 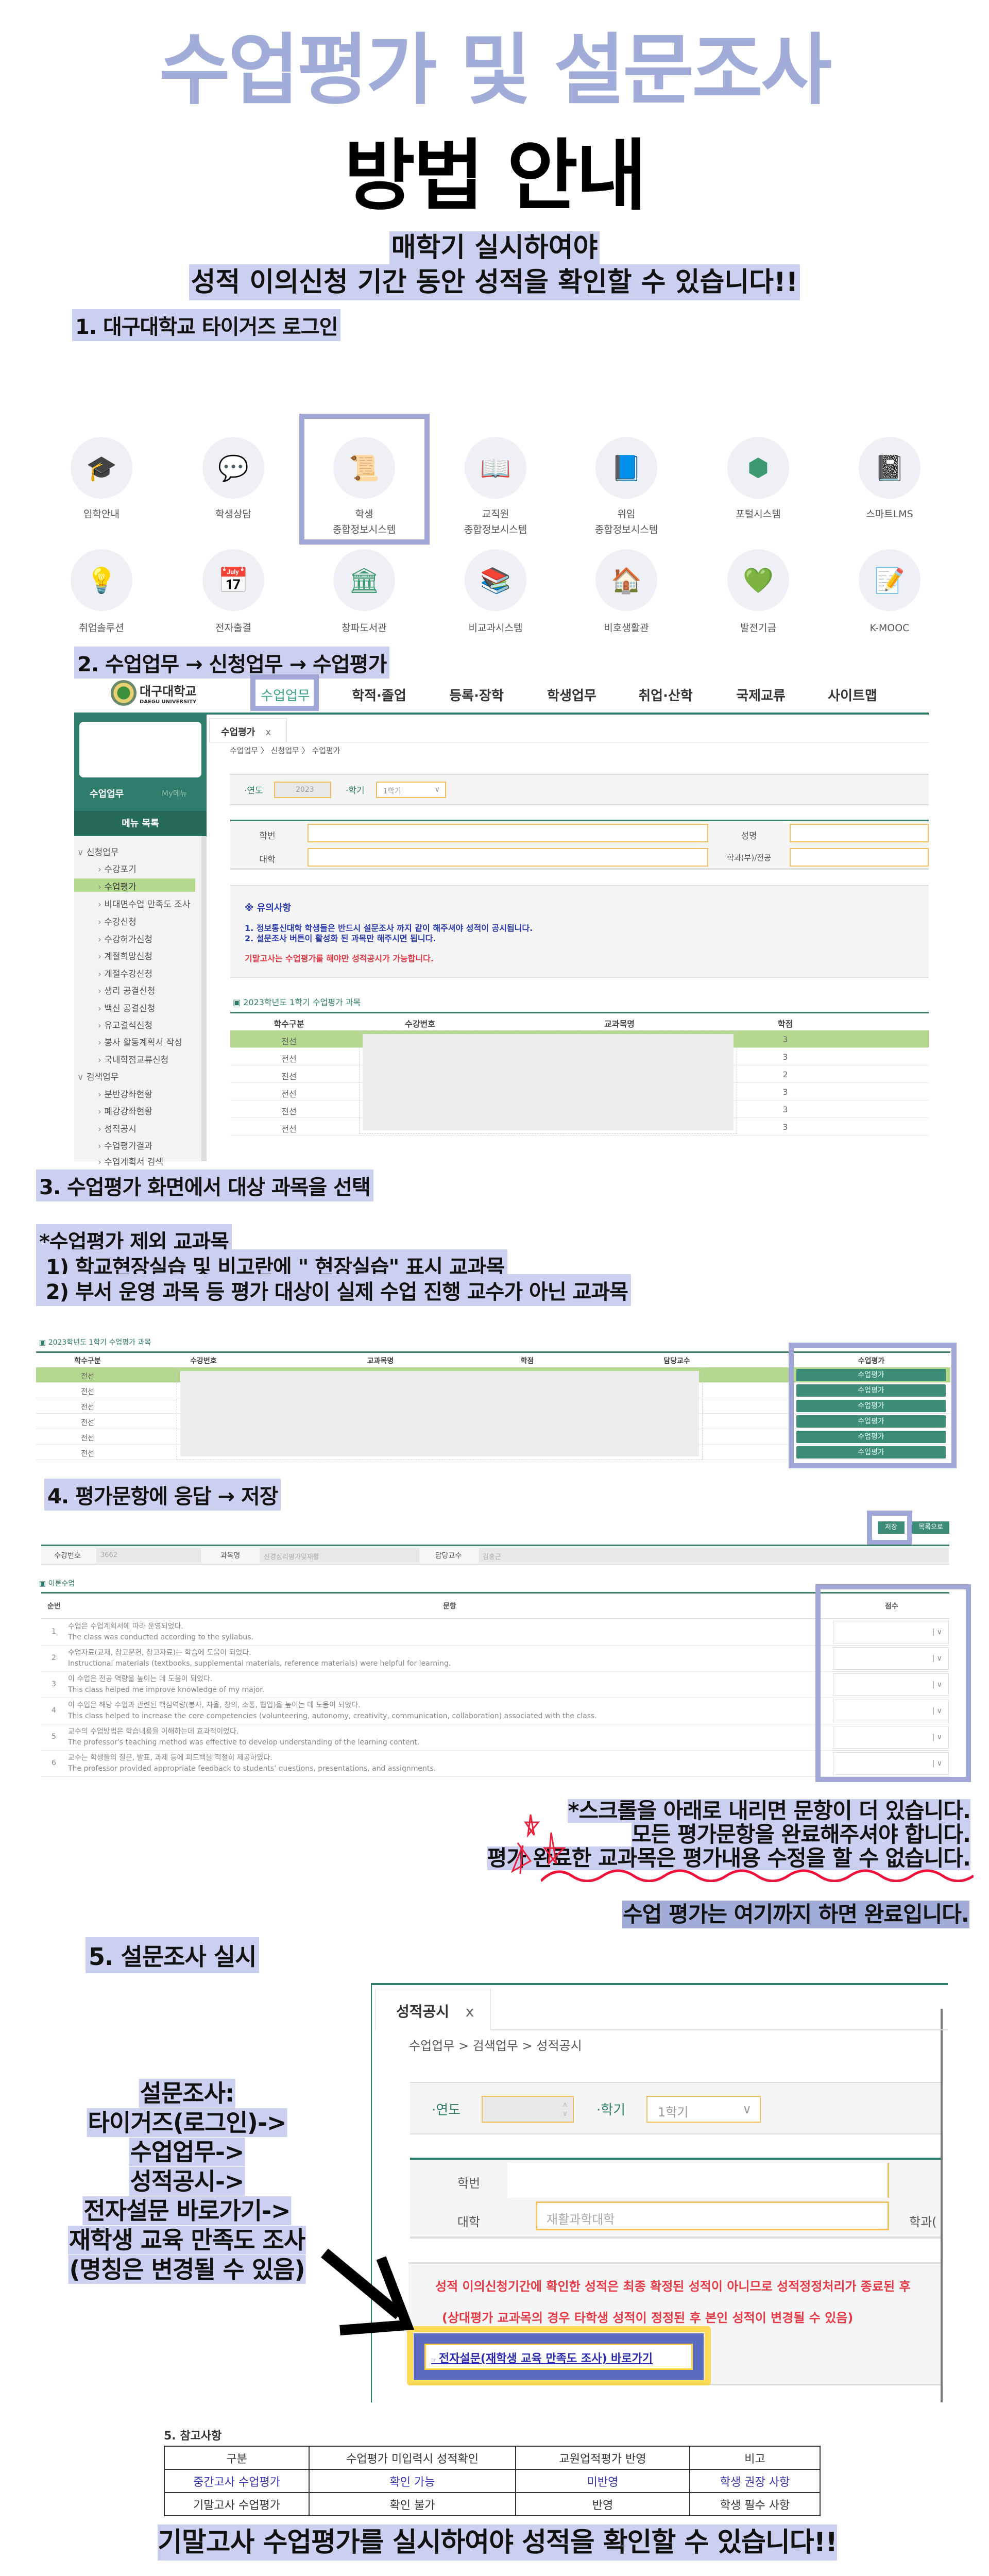 What do you see at coordinates (174, 793) in the screenshot?
I see `sidebar-tab-mymenu: My메뉴` at bounding box center [174, 793].